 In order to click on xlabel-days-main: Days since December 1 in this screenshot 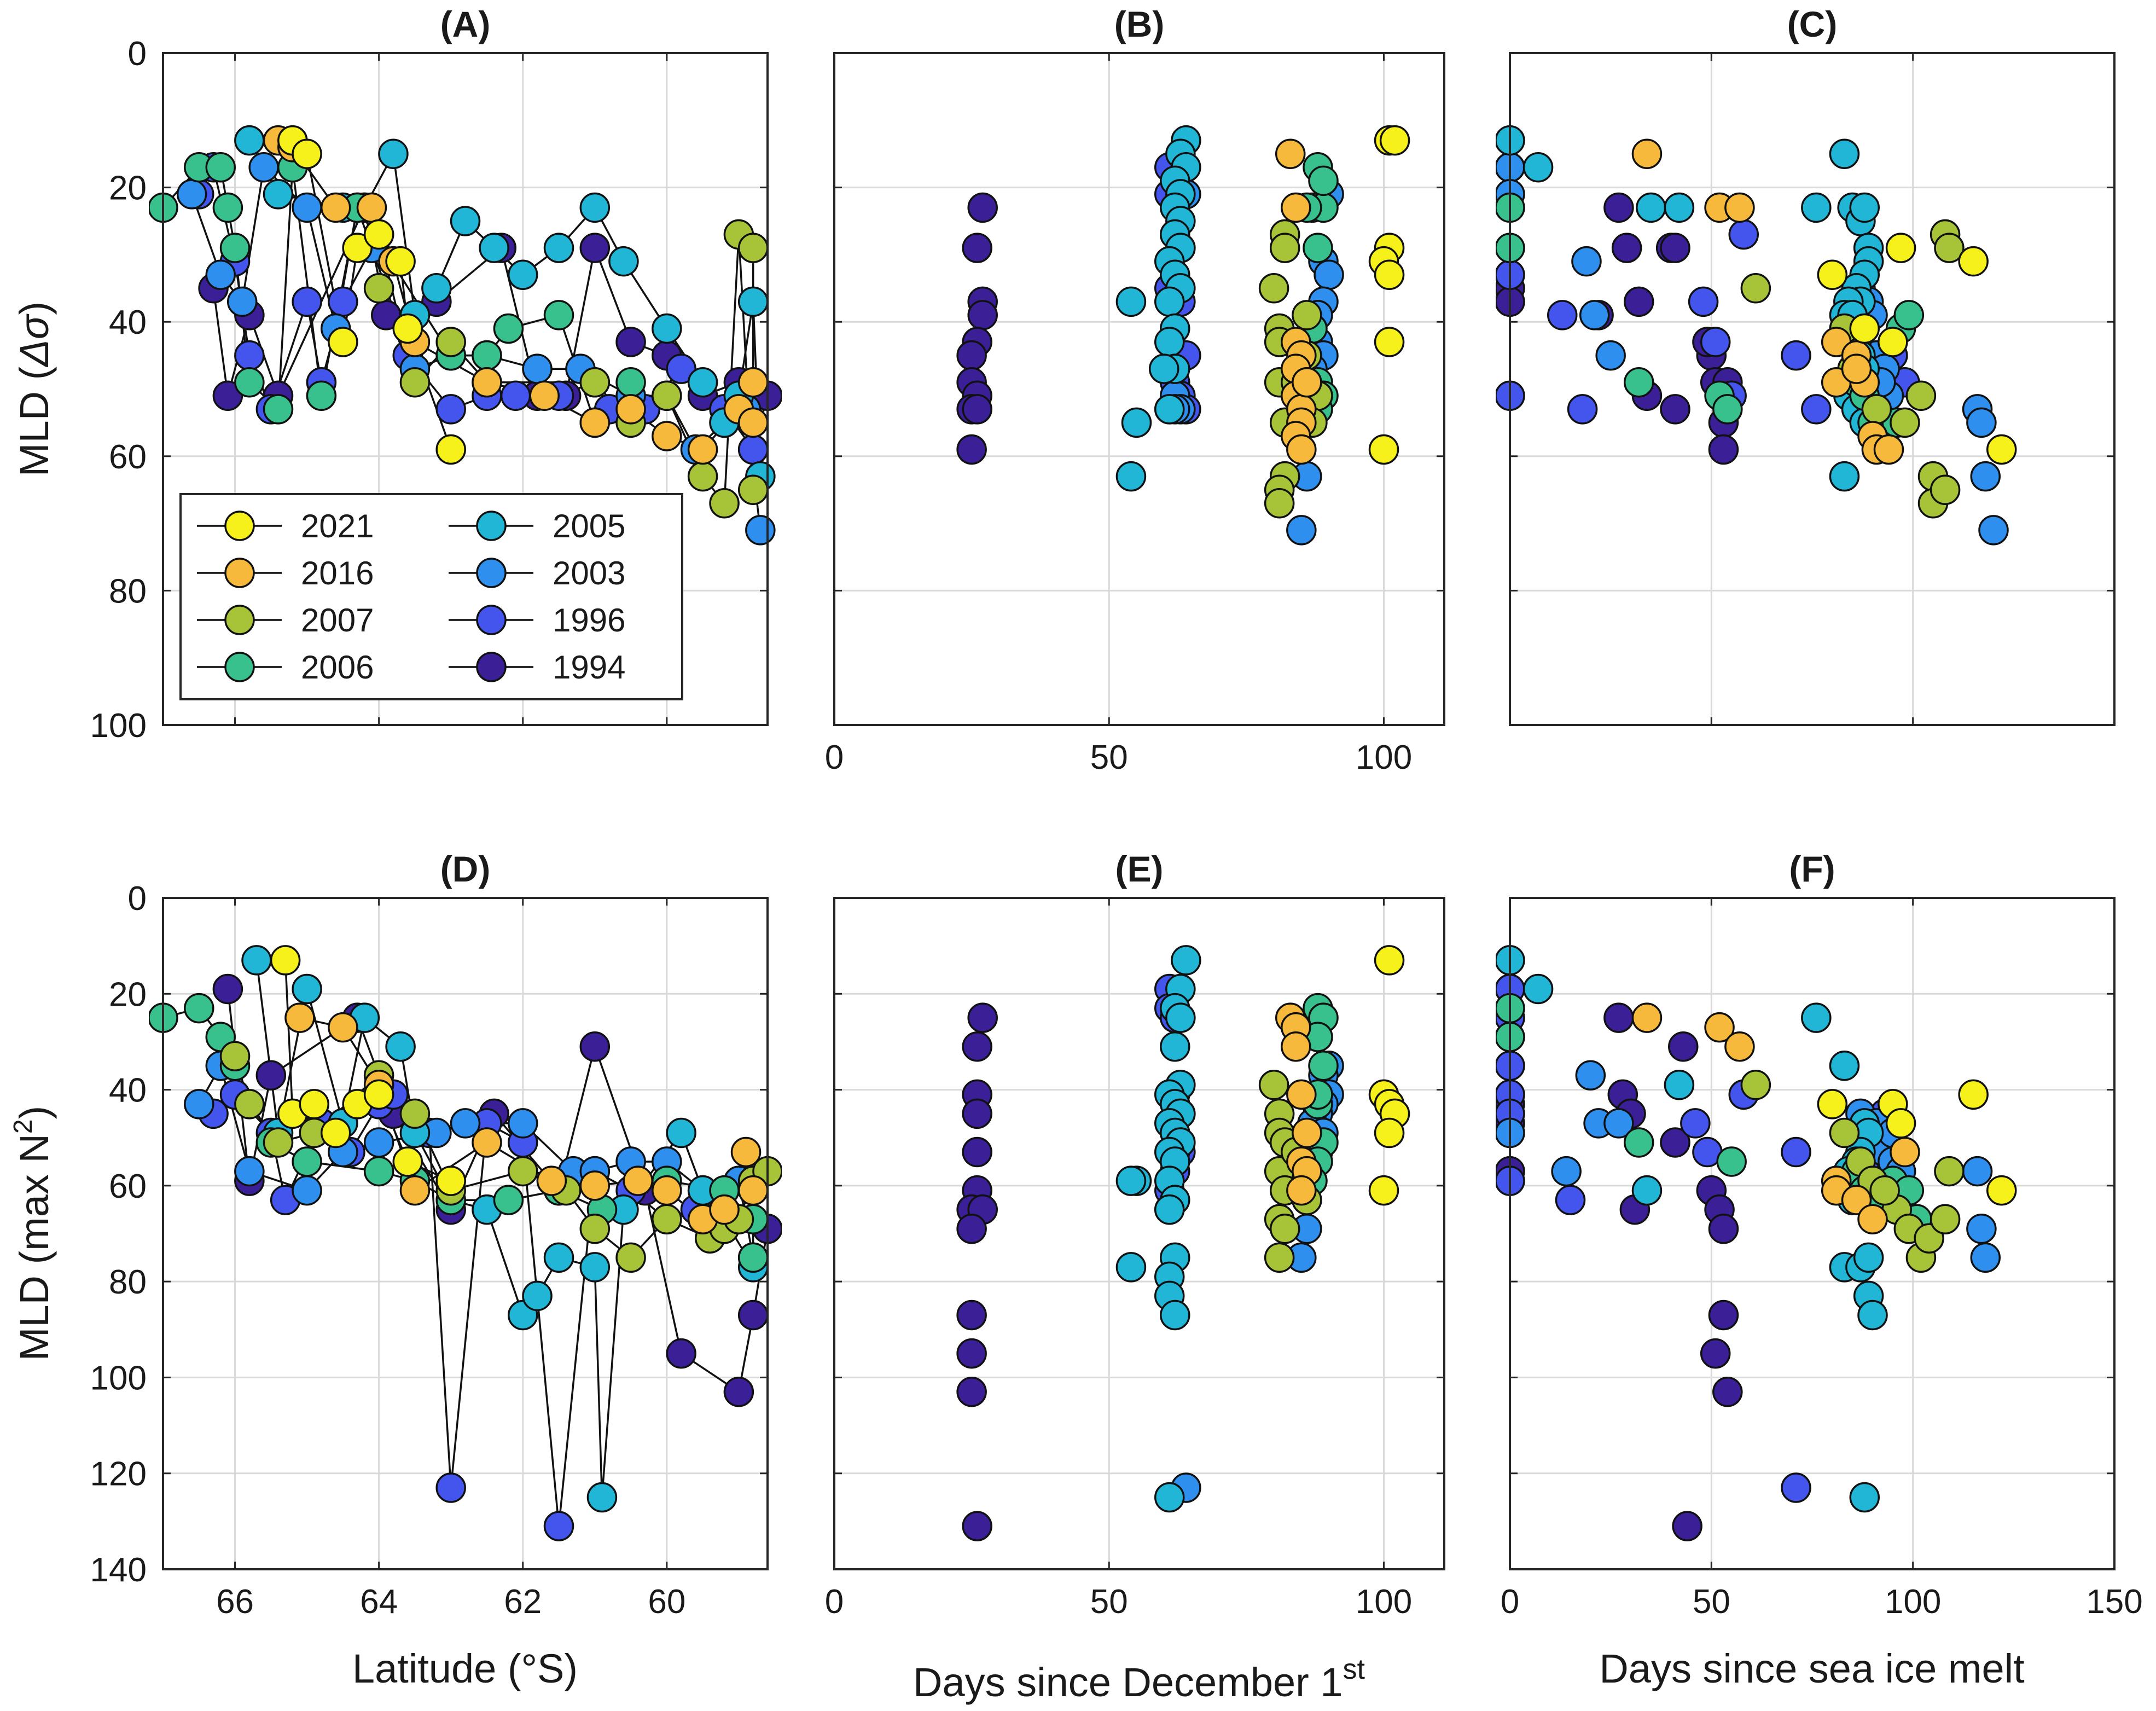, I will do `click(1128, 1682)`.